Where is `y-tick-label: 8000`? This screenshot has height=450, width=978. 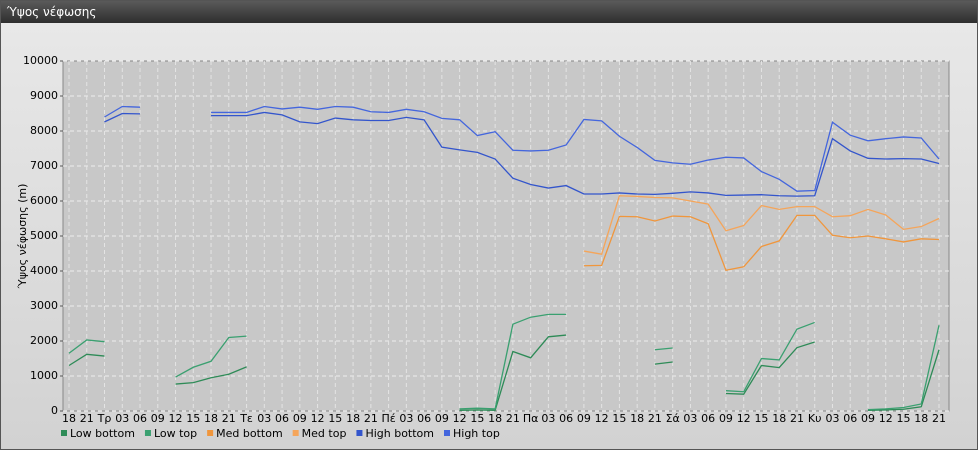 y-tick-label: 8000 is located at coordinates (44, 130).